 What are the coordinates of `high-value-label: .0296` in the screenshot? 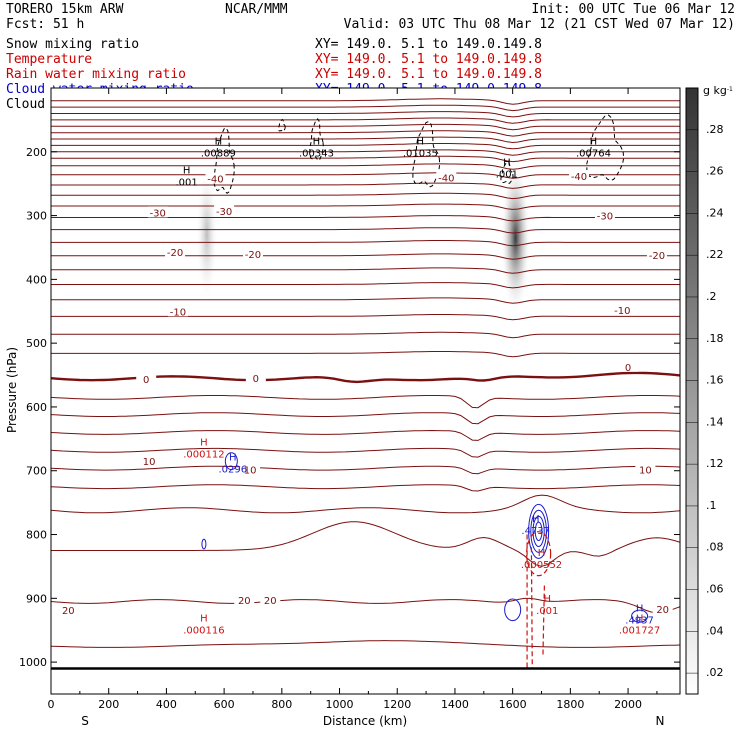 It's located at (232, 469).